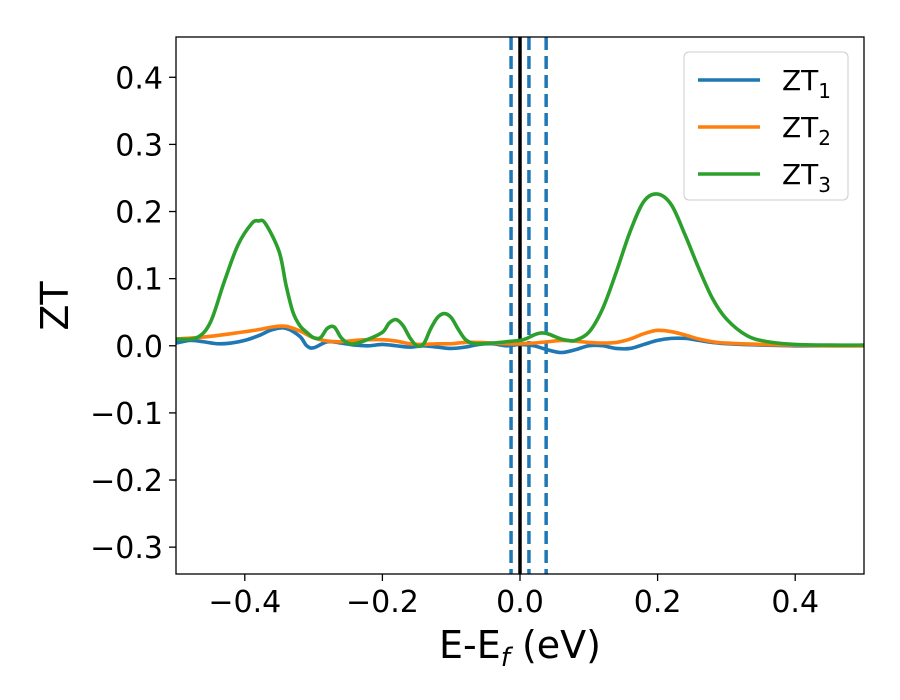 The image size is (900, 700). Describe the element at coordinates (824, 138) in the screenshot. I see `legend-label-subscript: 2` at that location.